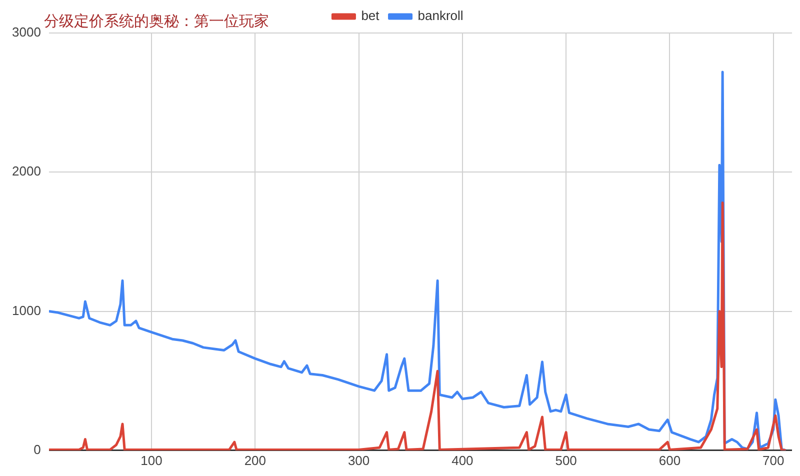 The image size is (800, 476). Describe the element at coordinates (255, 460) in the screenshot. I see `x-tick-label: 200` at that location.